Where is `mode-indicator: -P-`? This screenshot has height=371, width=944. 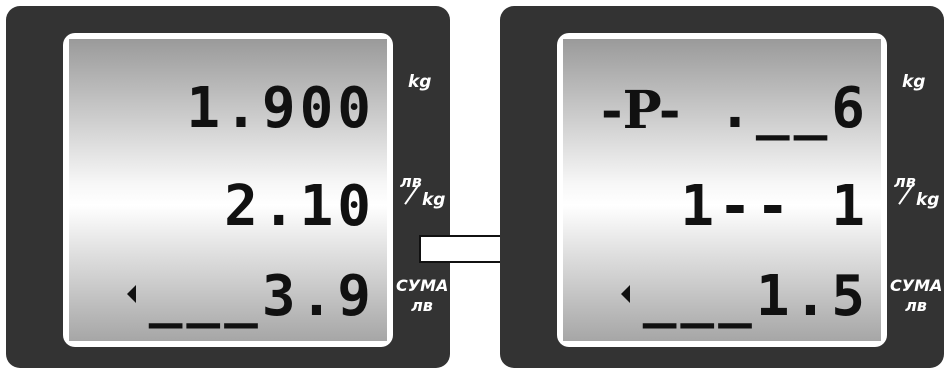 mode-indicator: -P- is located at coordinates (641, 110).